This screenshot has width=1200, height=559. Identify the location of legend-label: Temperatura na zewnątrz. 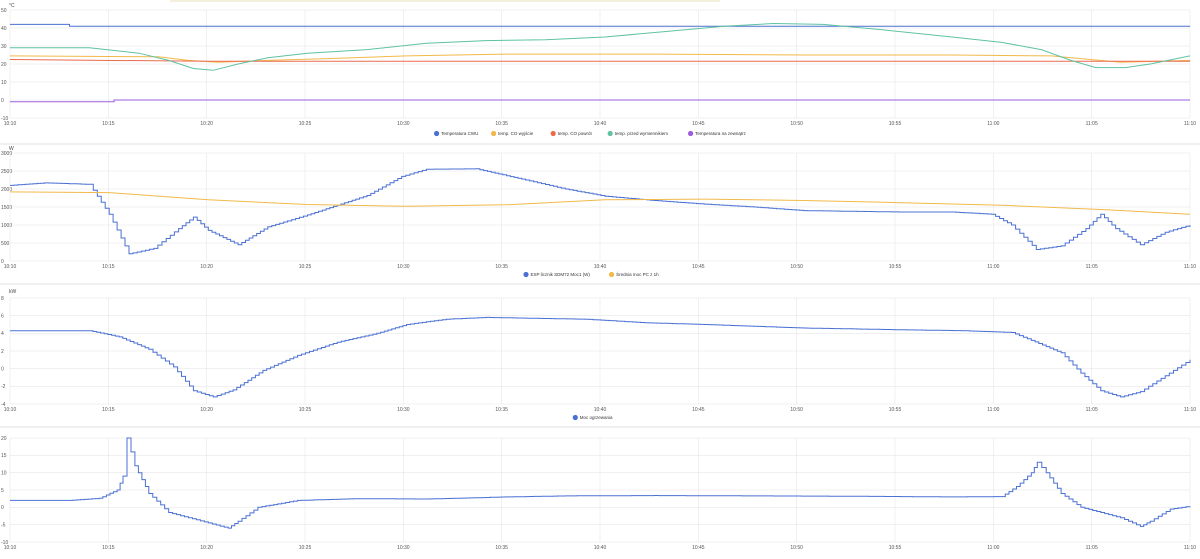
(721, 133).